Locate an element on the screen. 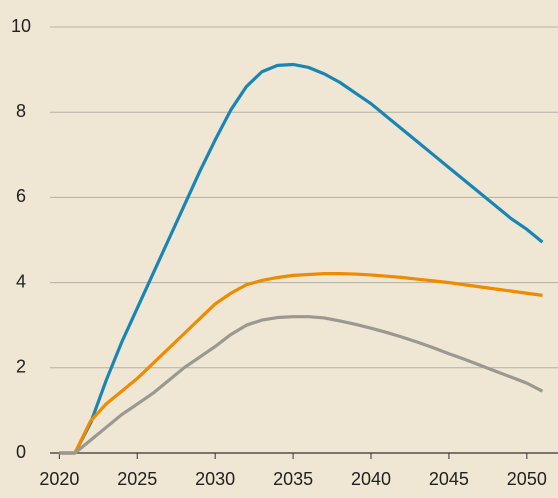  x-tick-label: 2025 is located at coordinates (137, 479).